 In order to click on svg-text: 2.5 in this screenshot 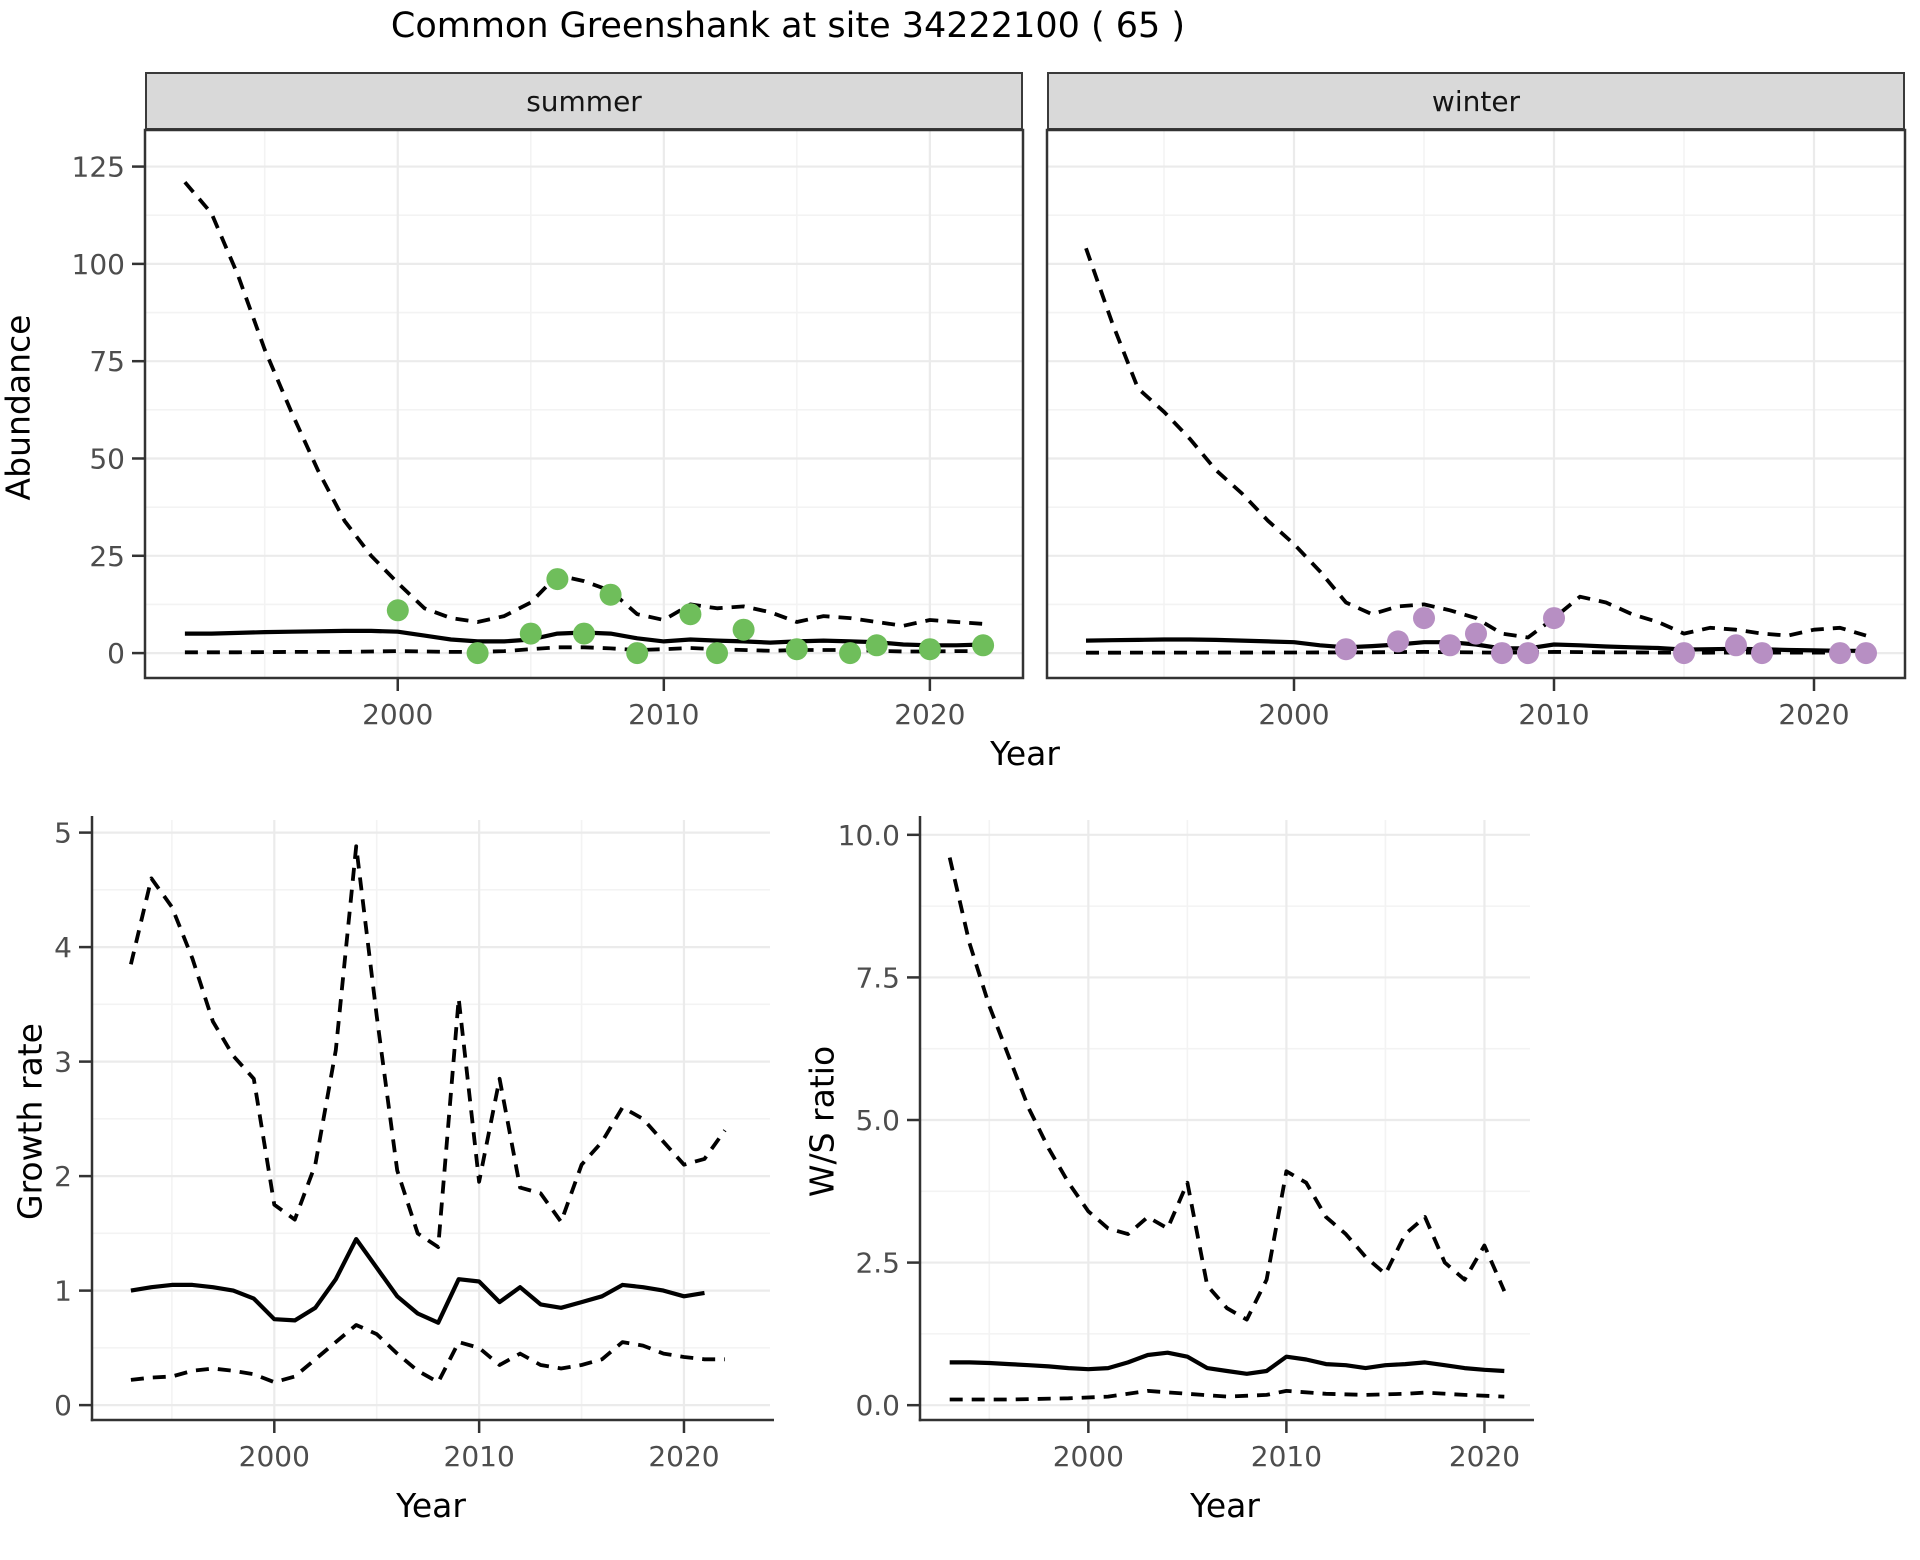, I will do `click(877, 1263)`.